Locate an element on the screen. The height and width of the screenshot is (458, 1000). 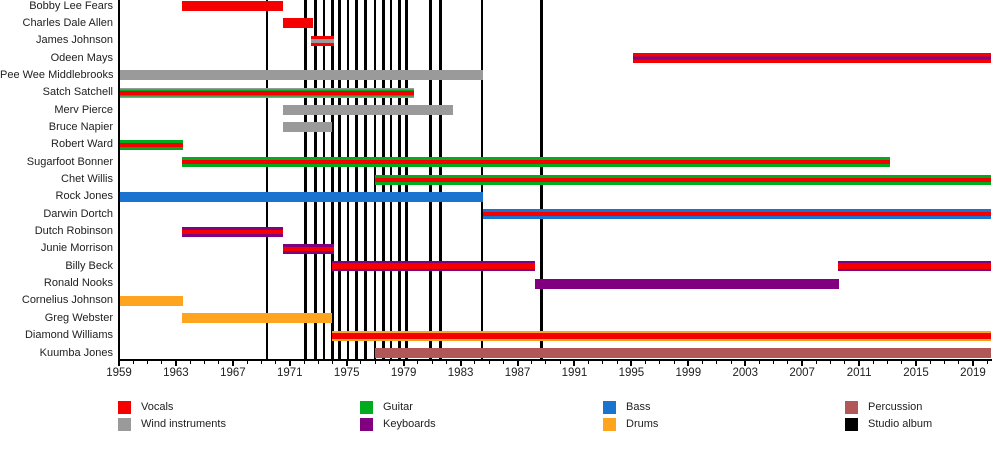
x-axis-tick-label: 2007 is located at coordinates (802, 373).